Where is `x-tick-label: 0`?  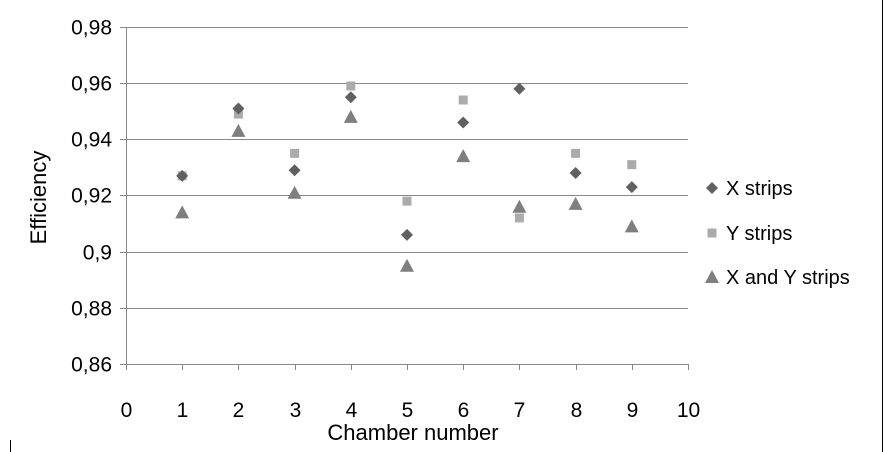 x-tick-label: 0 is located at coordinates (127, 410).